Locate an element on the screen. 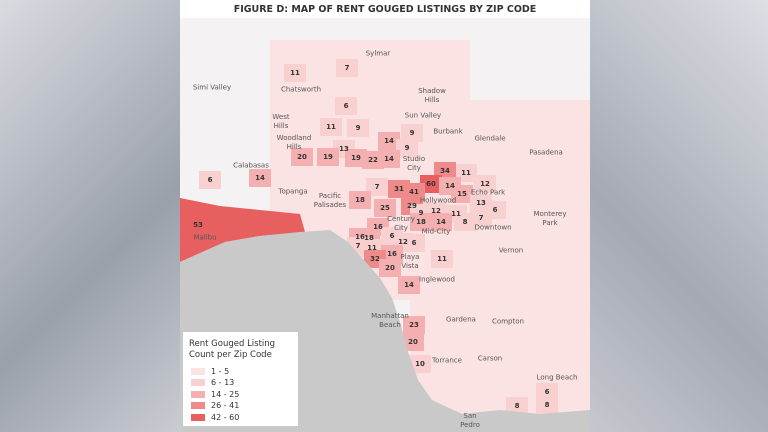 This screenshot has height=432, width=768. place-label: Pasadena is located at coordinates (546, 152).